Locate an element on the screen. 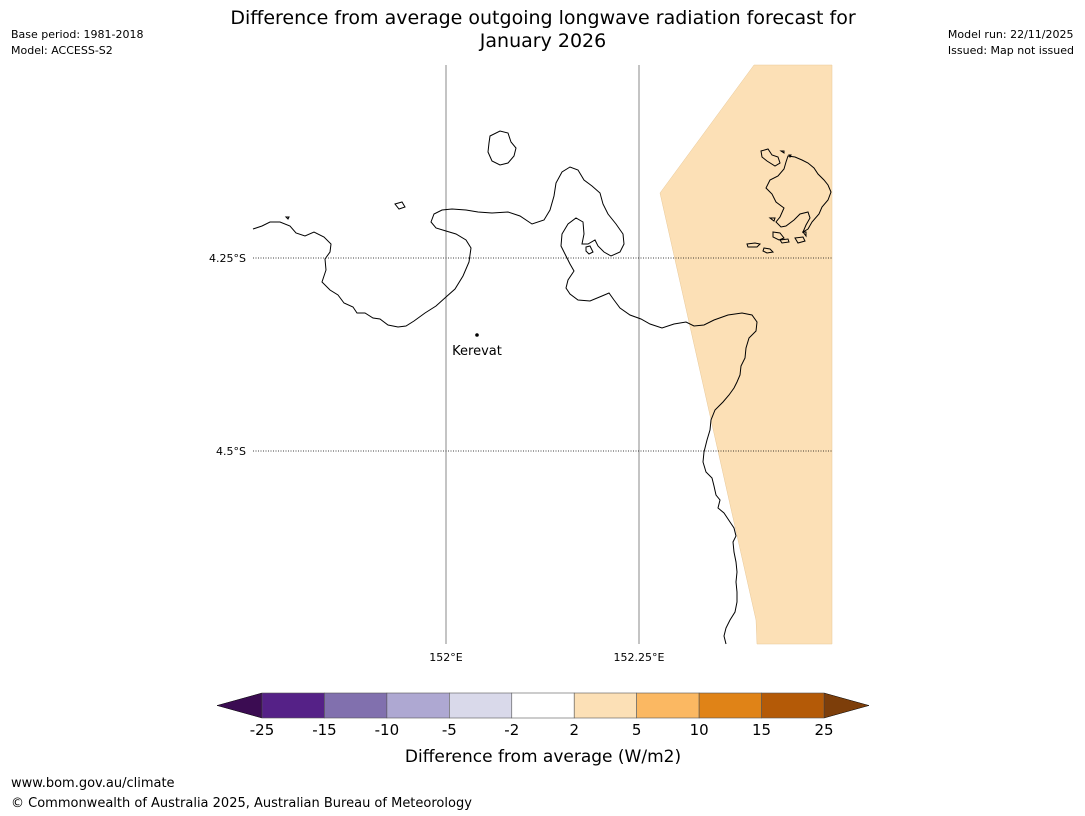 This screenshot has height=816, width=1085. issued-text: Issued: Map not issued is located at coordinates (1010, 50).